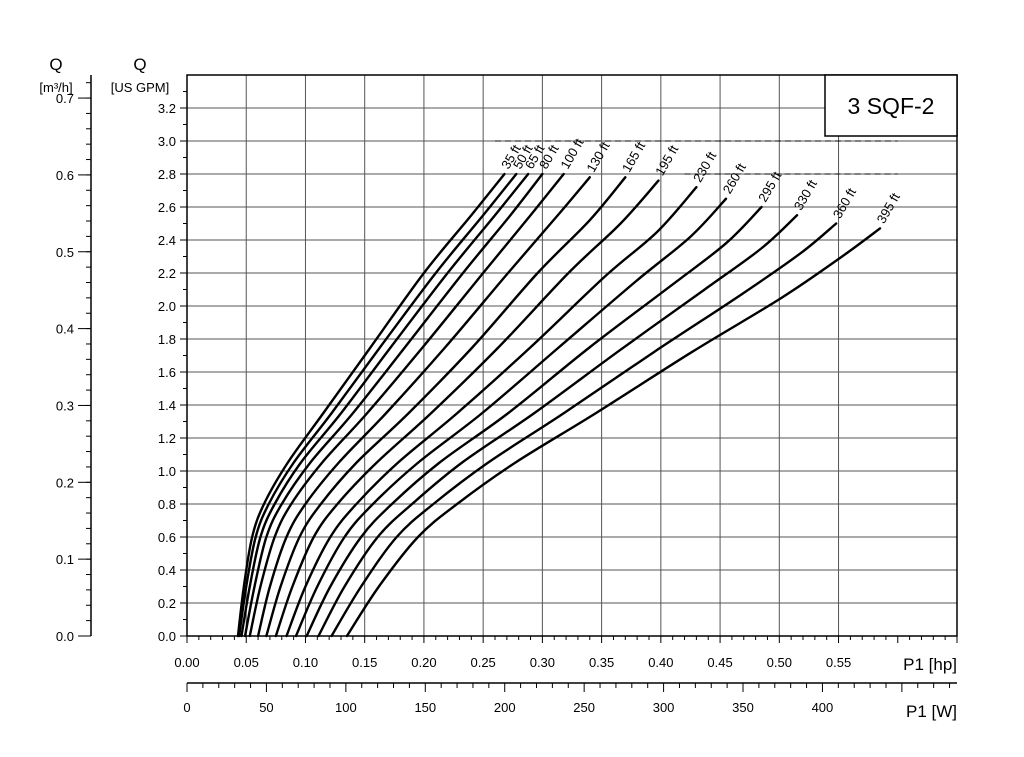 This screenshot has height=757, width=1024. I want to click on chart-title-box: 3 SQF-2, so click(891, 105).